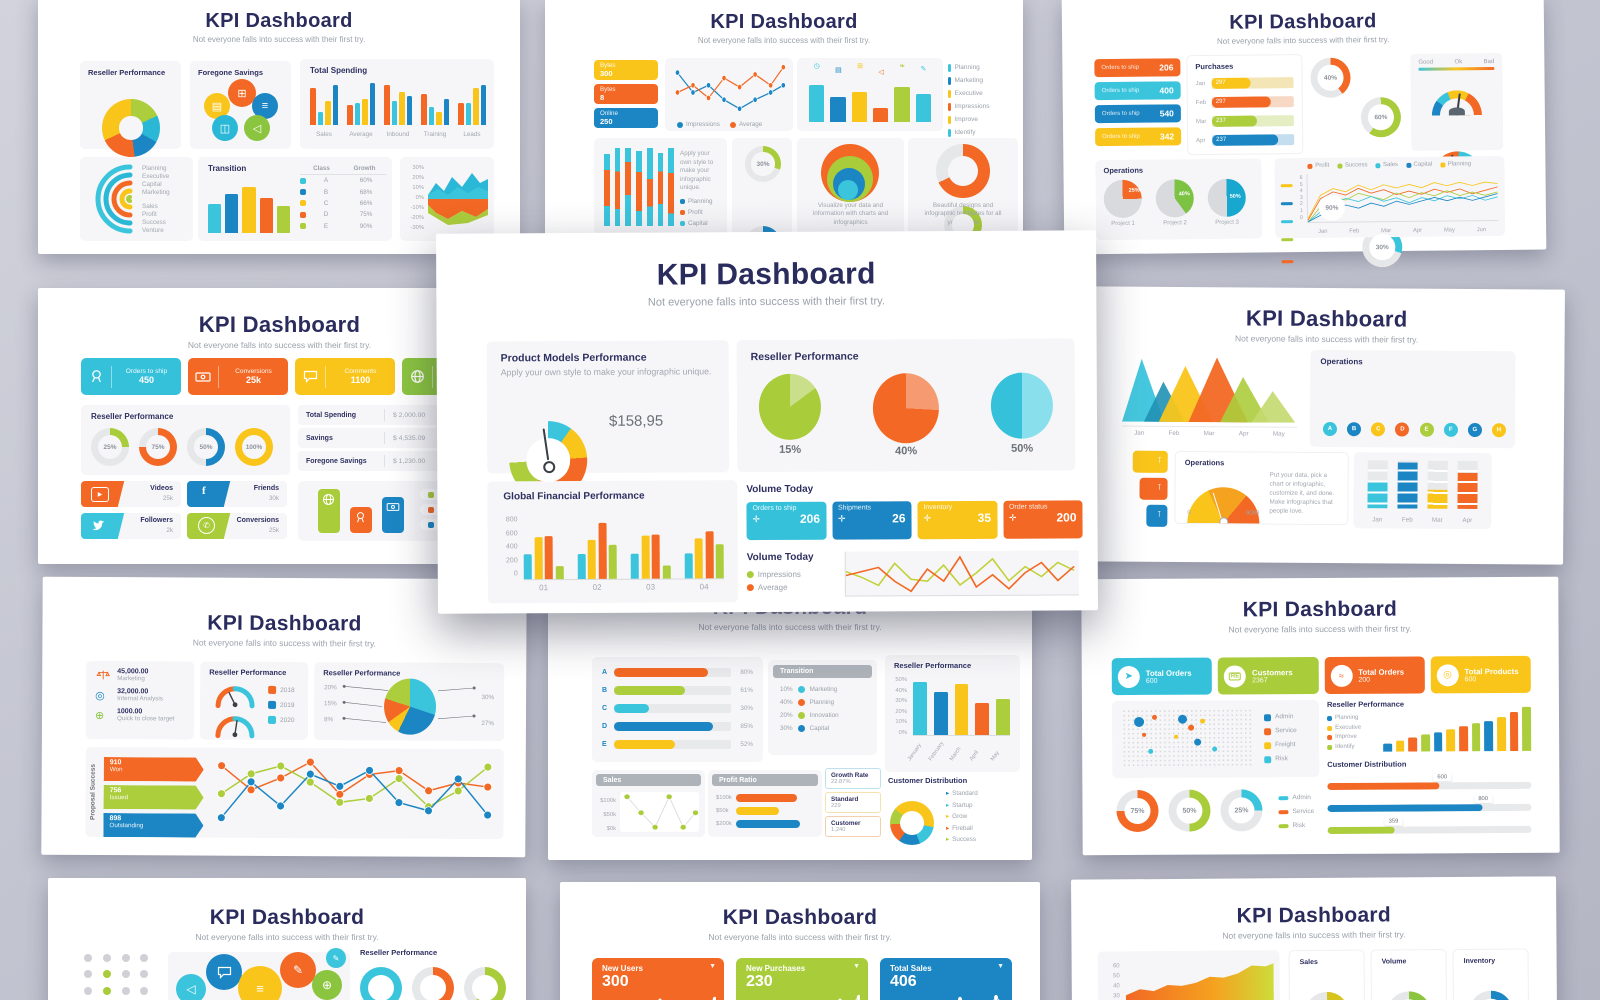 The height and width of the screenshot is (1000, 1600). I want to click on legend-item: ▸ Standard, so click(962, 793).